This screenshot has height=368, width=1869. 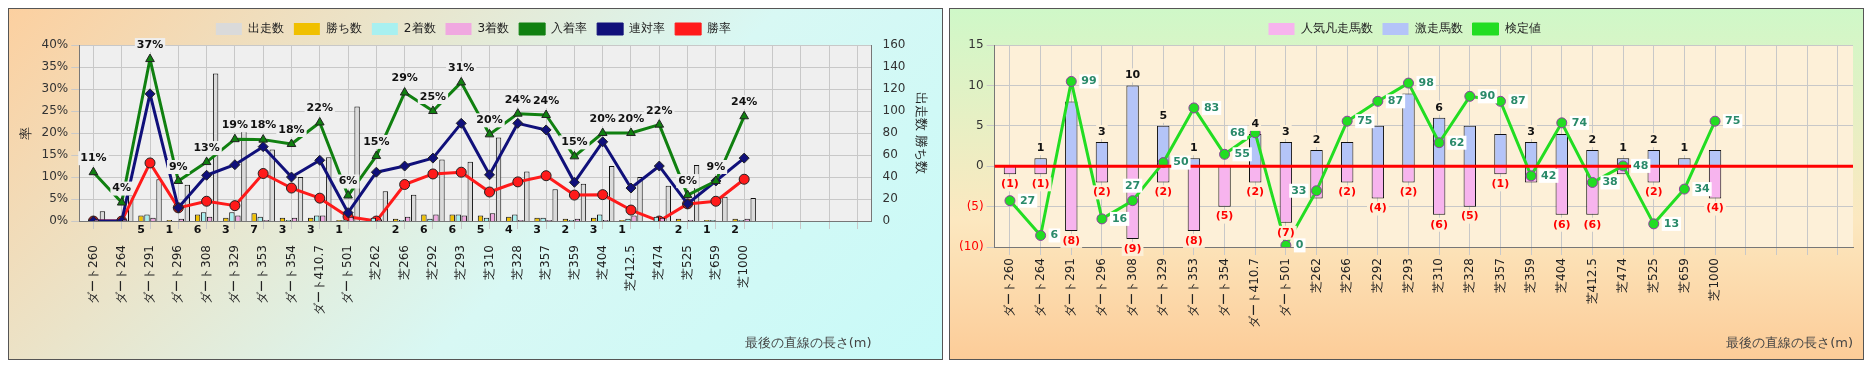 I want to click on y2-tick-label: 80, so click(x=890, y=132).